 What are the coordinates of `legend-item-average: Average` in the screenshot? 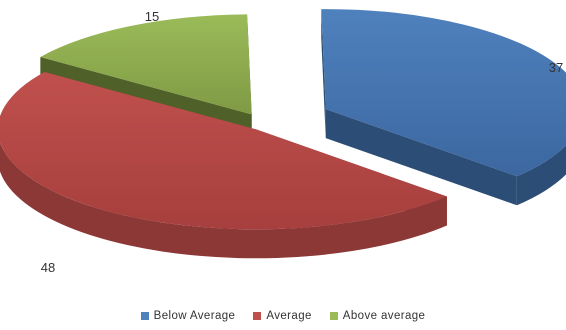 It's located at (282, 316).